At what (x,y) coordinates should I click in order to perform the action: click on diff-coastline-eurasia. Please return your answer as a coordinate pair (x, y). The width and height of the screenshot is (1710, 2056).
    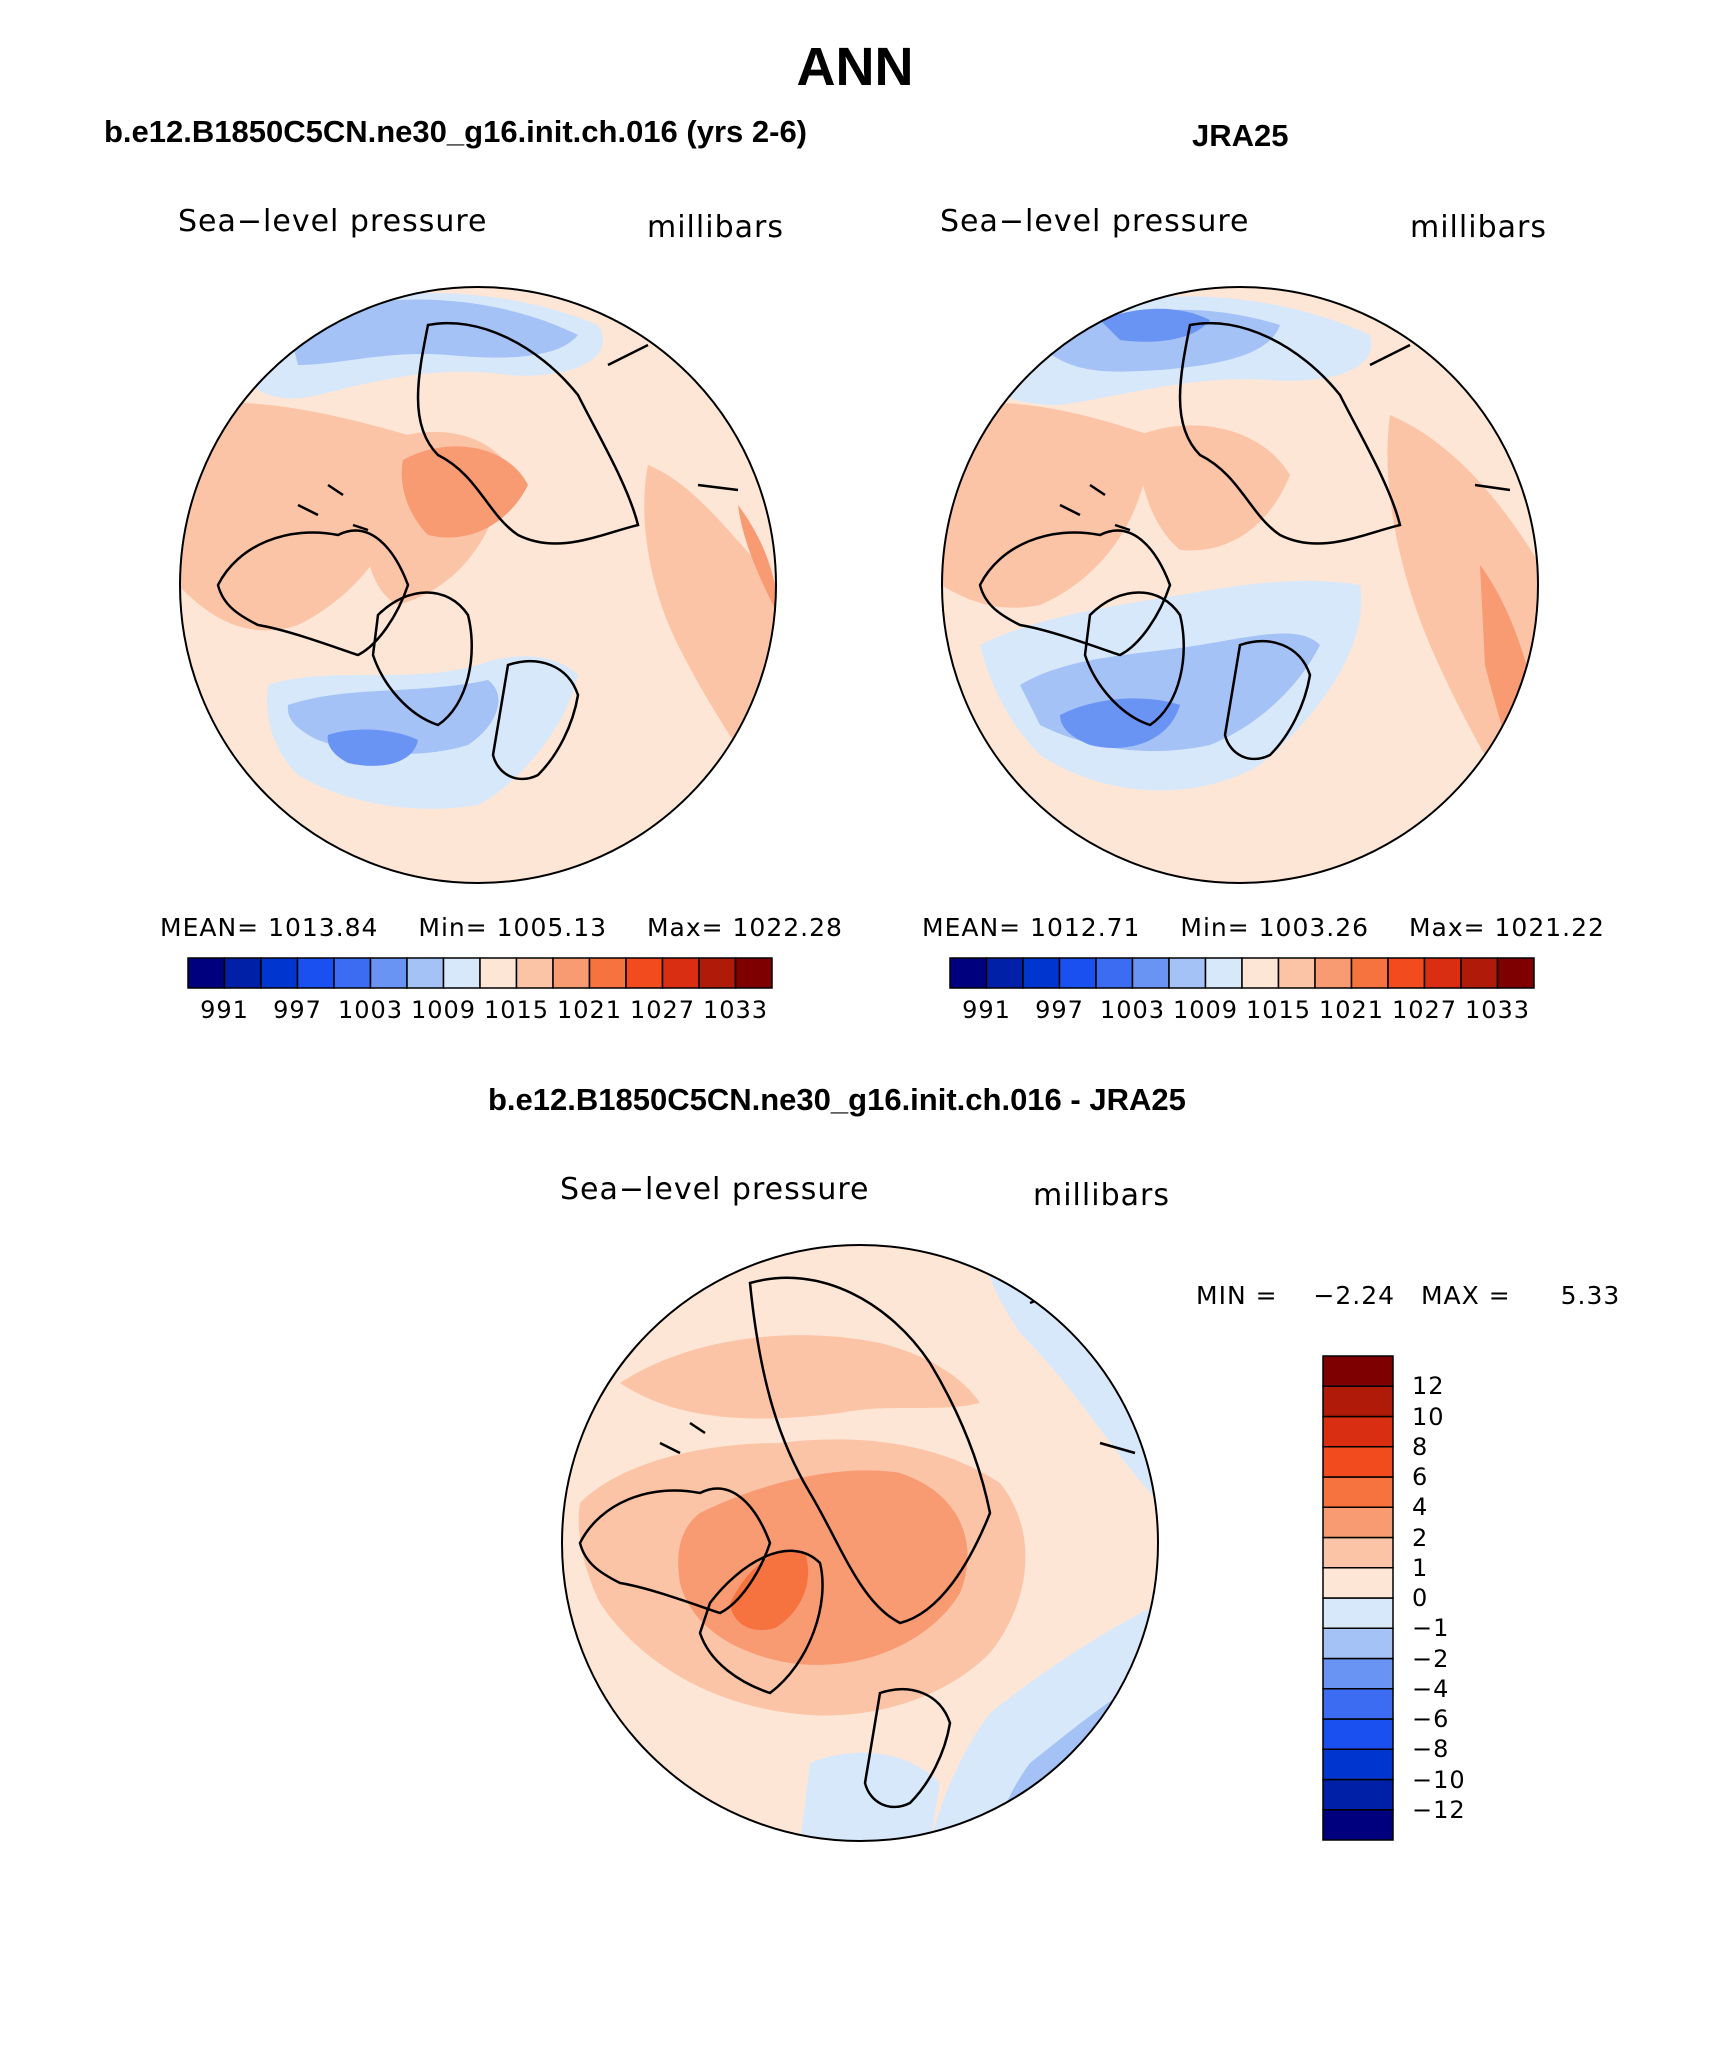
    Looking at the image, I should click on (870, 1450).